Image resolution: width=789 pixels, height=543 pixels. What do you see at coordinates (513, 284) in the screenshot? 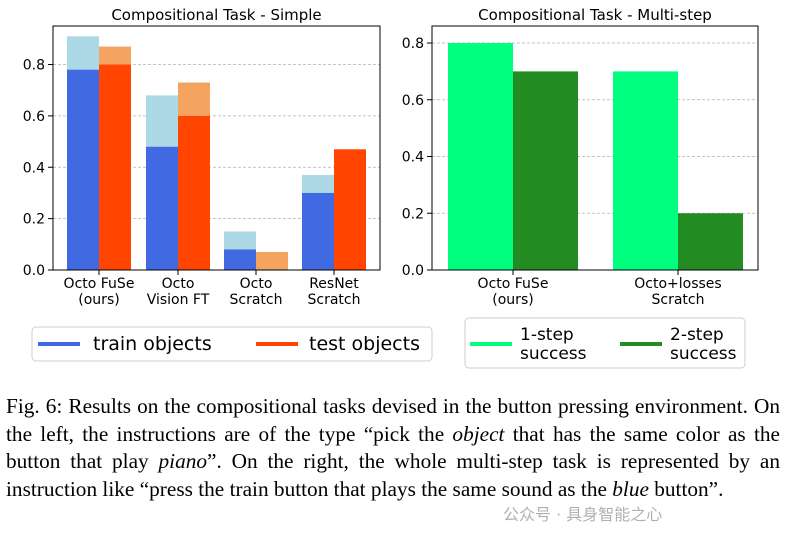
I see `multistep-xtick-label: Octo FuSe` at bounding box center [513, 284].